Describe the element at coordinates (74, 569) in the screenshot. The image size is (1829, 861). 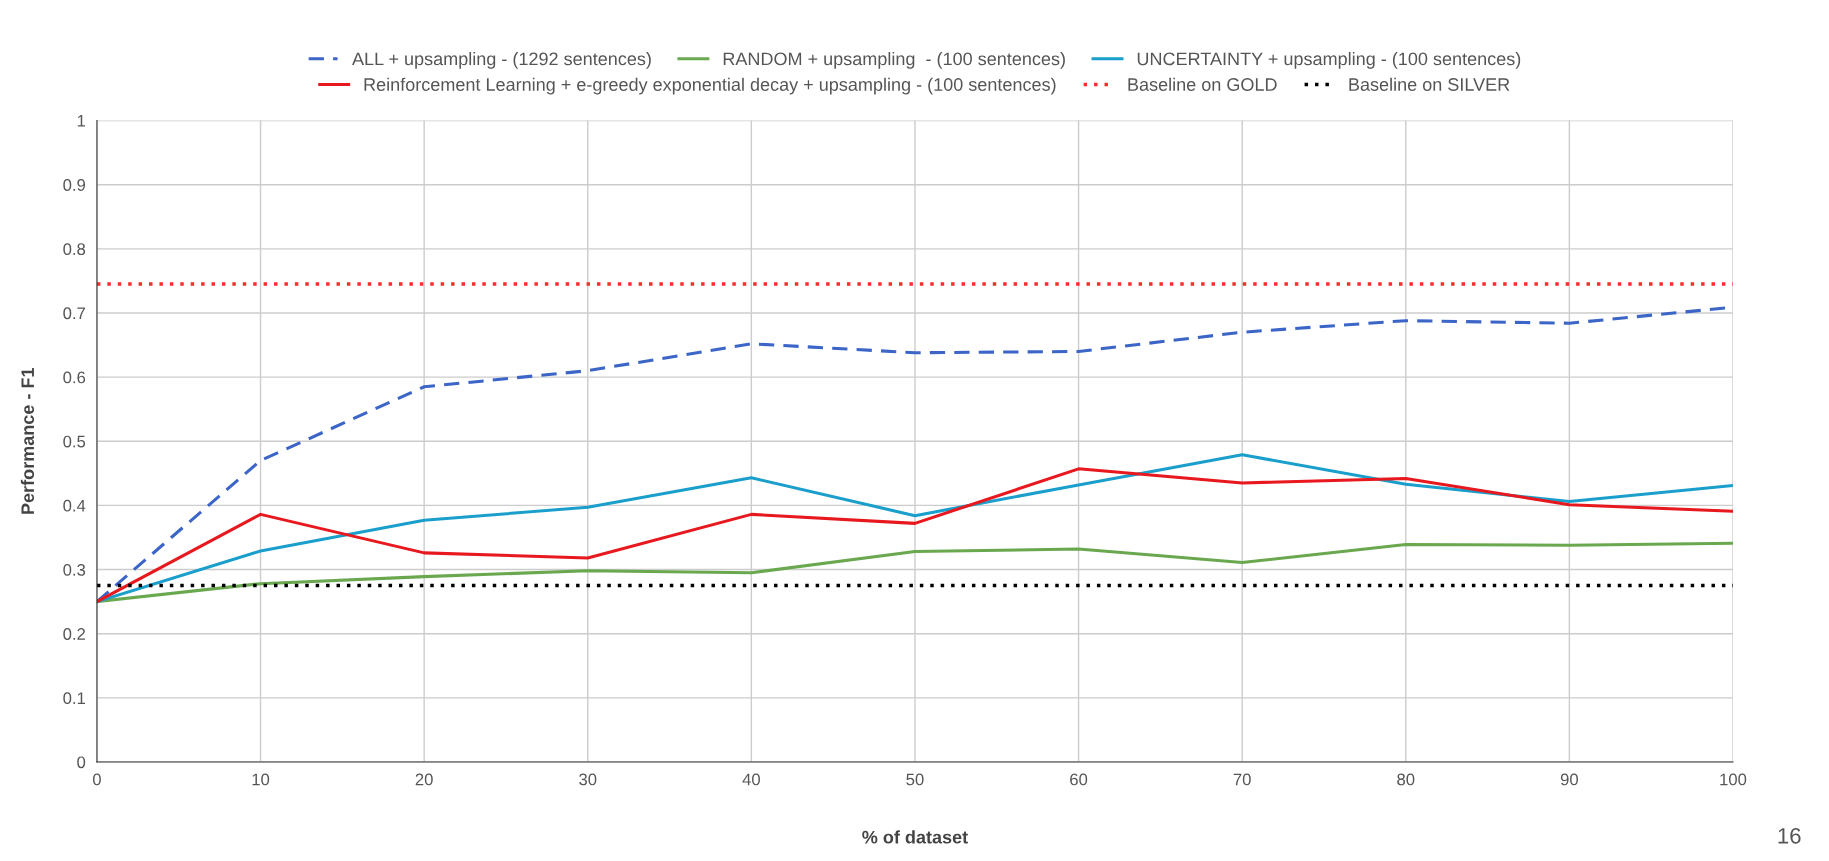
I see `y-tick-label: 0.3` at that location.